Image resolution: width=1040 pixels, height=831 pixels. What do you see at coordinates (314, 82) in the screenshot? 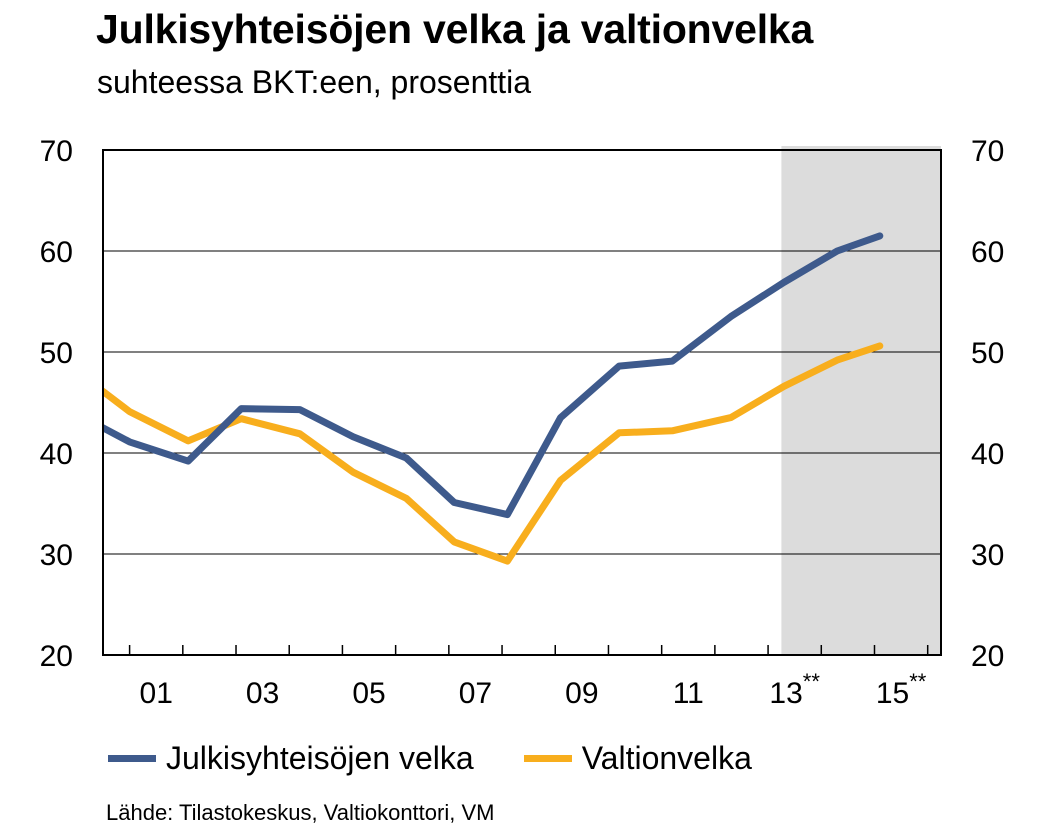
I see `chart-subtitle: suhteessa BKT:een, prosenttia` at bounding box center [314, 82].